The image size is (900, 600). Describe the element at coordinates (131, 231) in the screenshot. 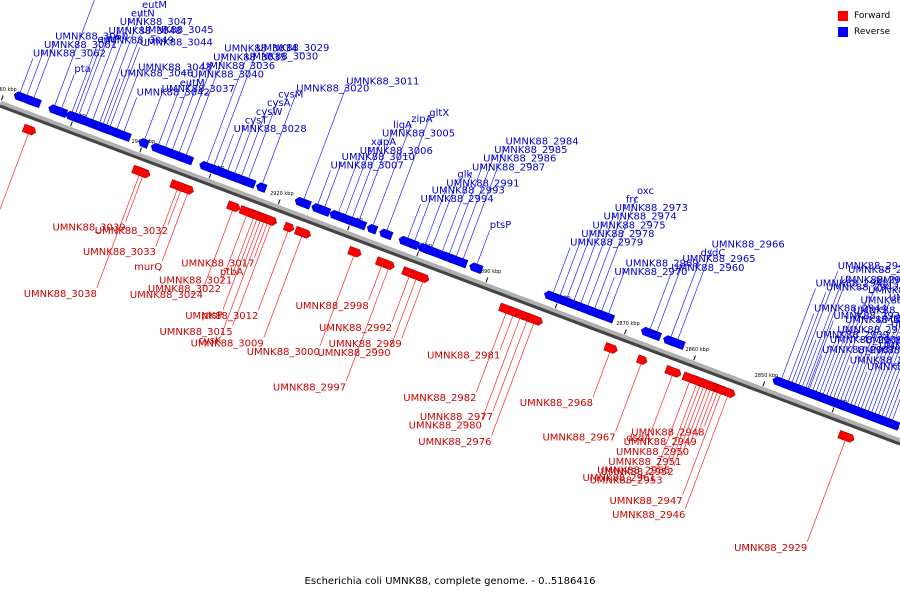

I see `gene-label: UMNK88_3032` at that location.